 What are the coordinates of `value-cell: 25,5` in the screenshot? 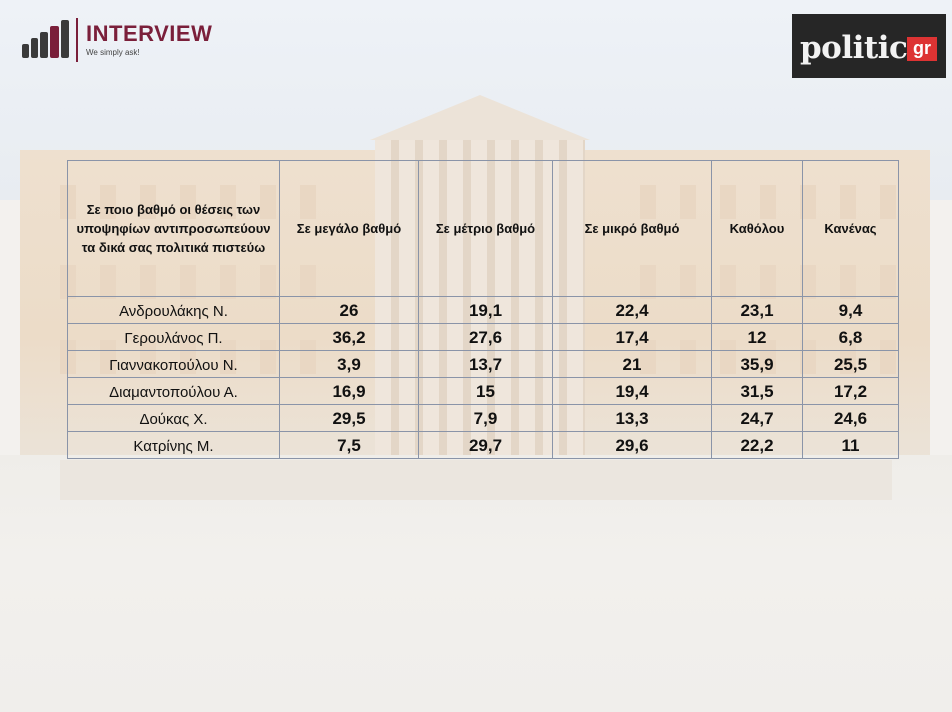 It's located at (850, 364).